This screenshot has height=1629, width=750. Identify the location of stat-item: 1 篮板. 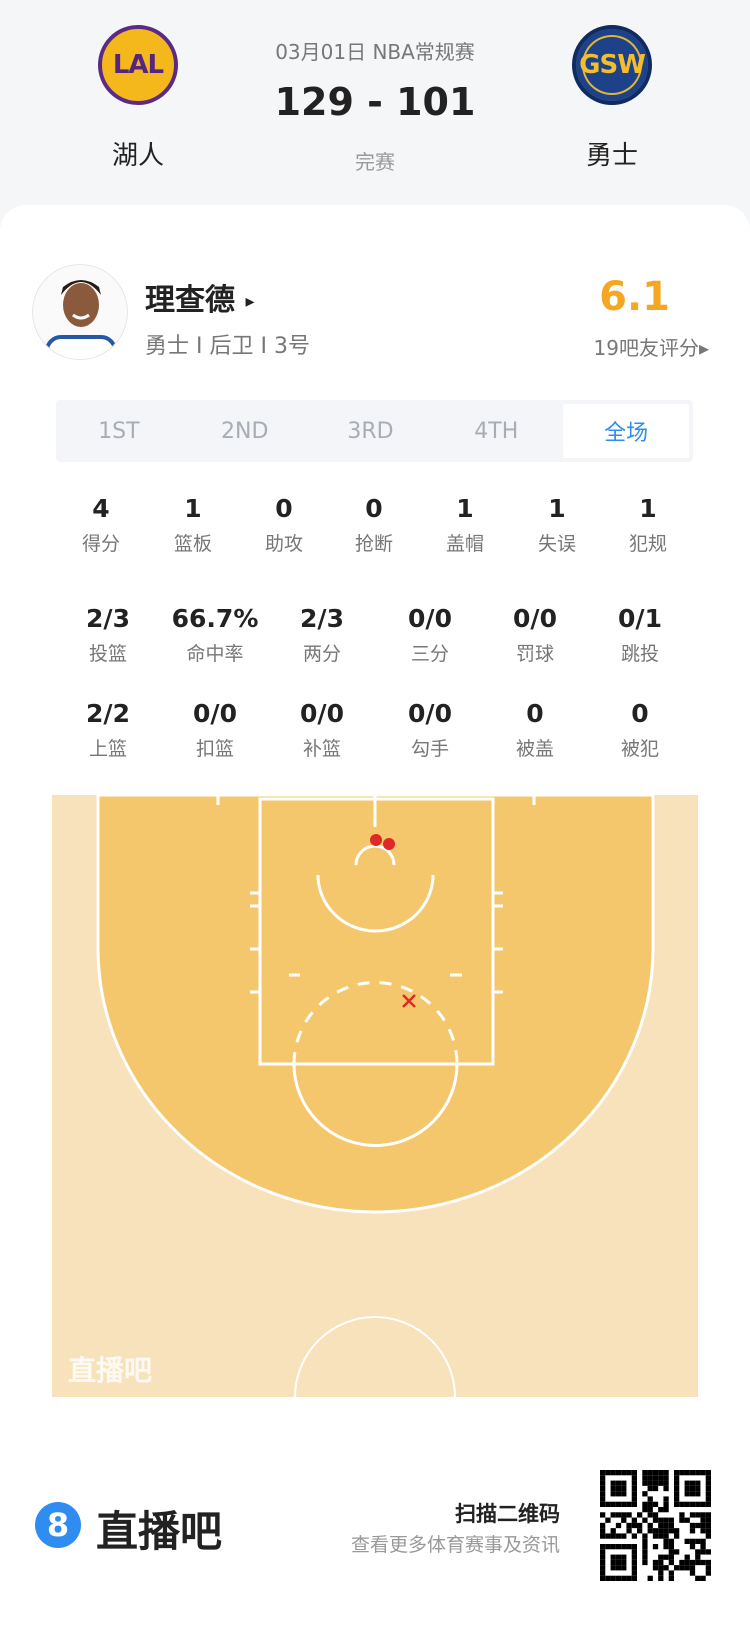
(193, 525).